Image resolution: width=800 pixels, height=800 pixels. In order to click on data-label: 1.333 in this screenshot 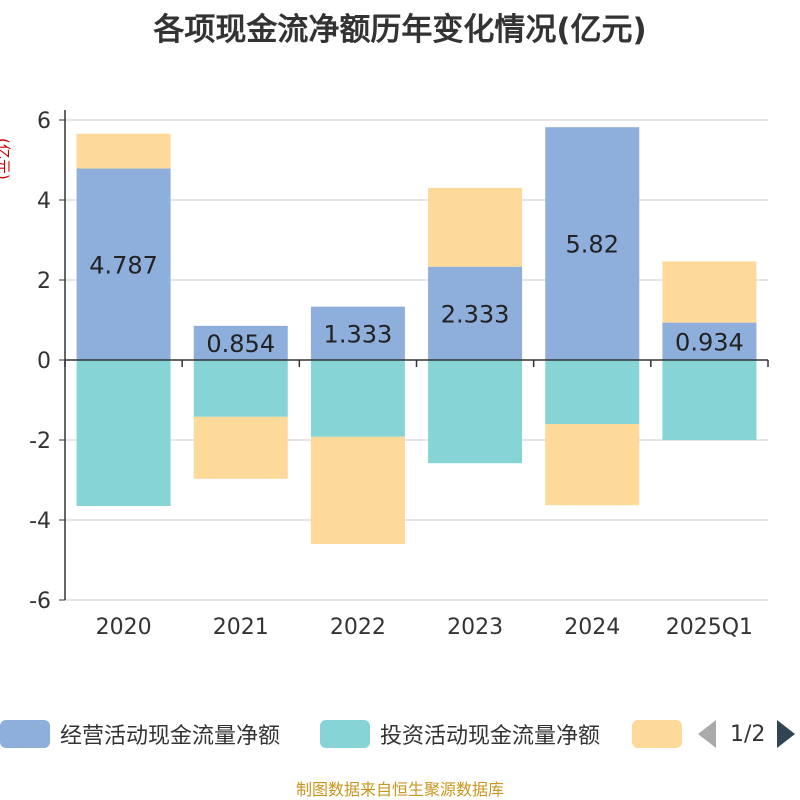, I will do `click(358, 334)`.